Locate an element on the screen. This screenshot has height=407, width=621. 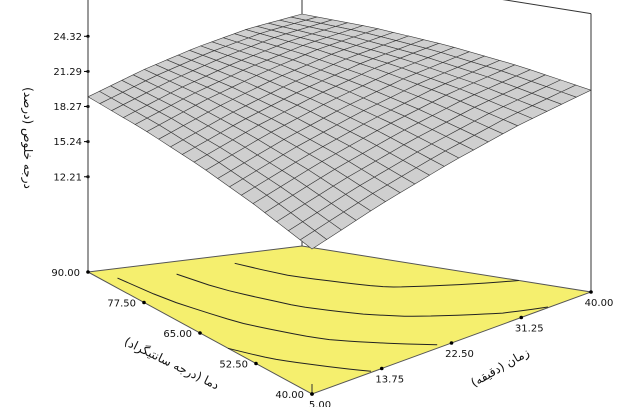
z-tick-label: 24.32 is located at coordinates (67, 37).